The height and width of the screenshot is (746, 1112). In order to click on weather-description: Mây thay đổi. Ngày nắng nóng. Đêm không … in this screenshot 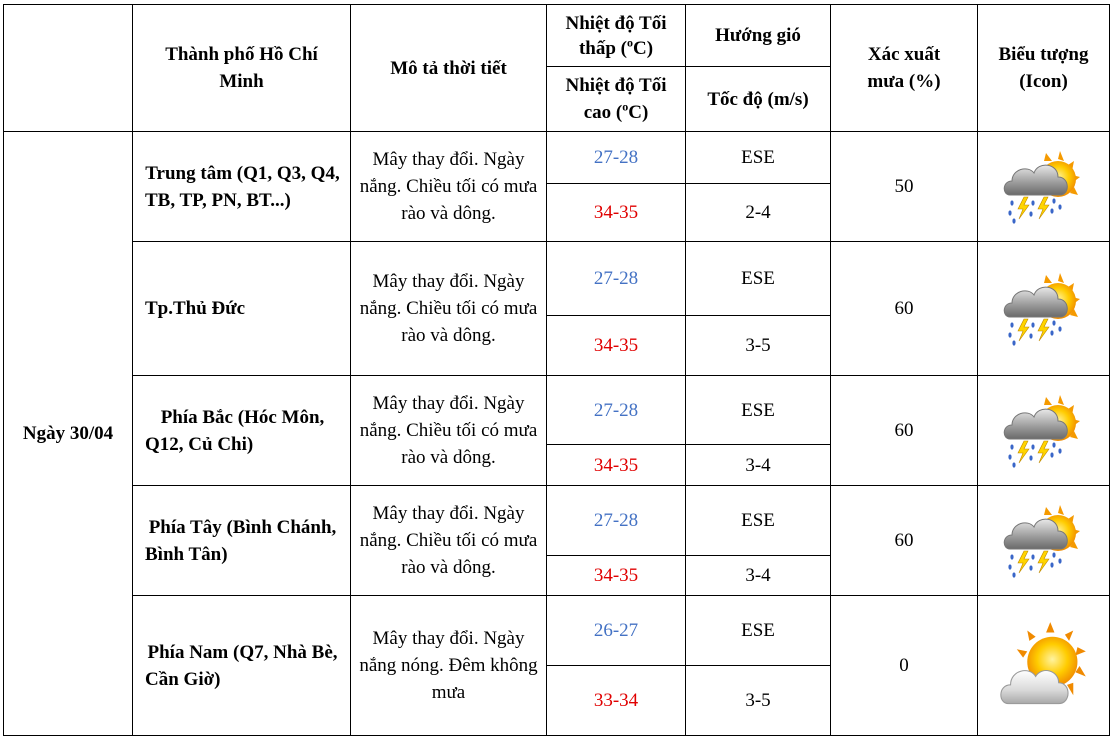, I will do `click(448, 665)`.